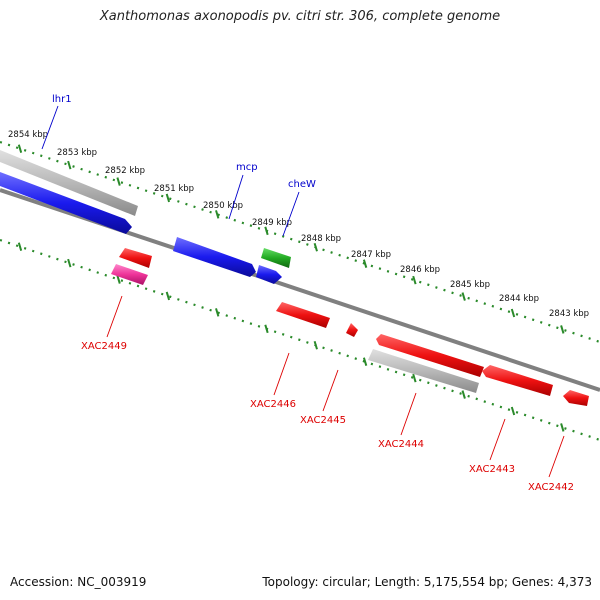 Image resolution: width=600 pixels, height=600 pixels. What do you see at coordinates (66, 203) in the screenshot?
I see `gene-lhr1-blue-feature` at bounding box center [66, 203].